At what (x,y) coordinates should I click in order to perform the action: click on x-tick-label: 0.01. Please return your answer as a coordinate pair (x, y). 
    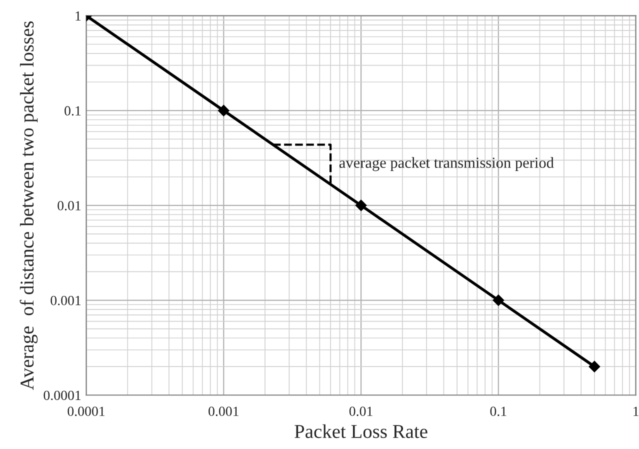
    Looking at the image, I should click on (360, 411).